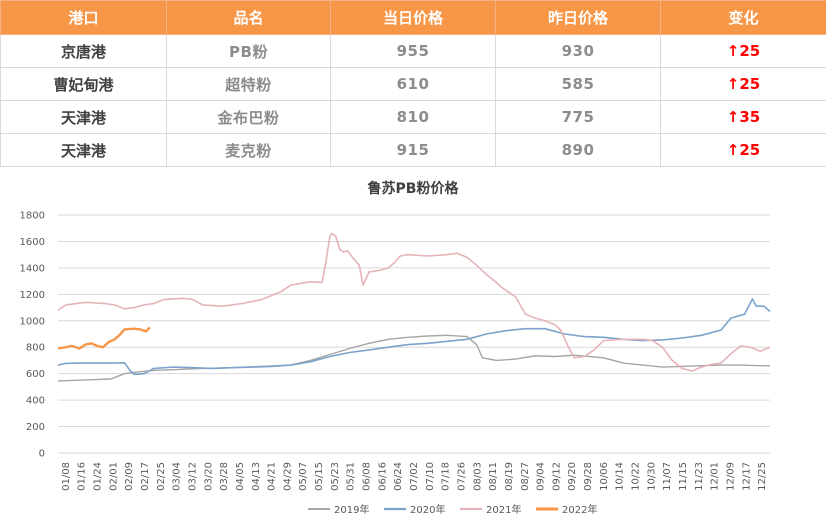  I want to click on cell-product: 麦克粉, so click(248, 150).